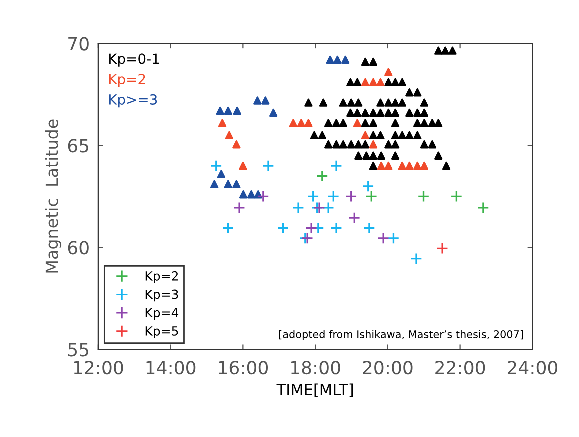 The height and width of the screenshot is (437, 579). Describe the element at coordinates (461, 368) in the screenshot. I see `x-tick-label: 22:00` at that location.